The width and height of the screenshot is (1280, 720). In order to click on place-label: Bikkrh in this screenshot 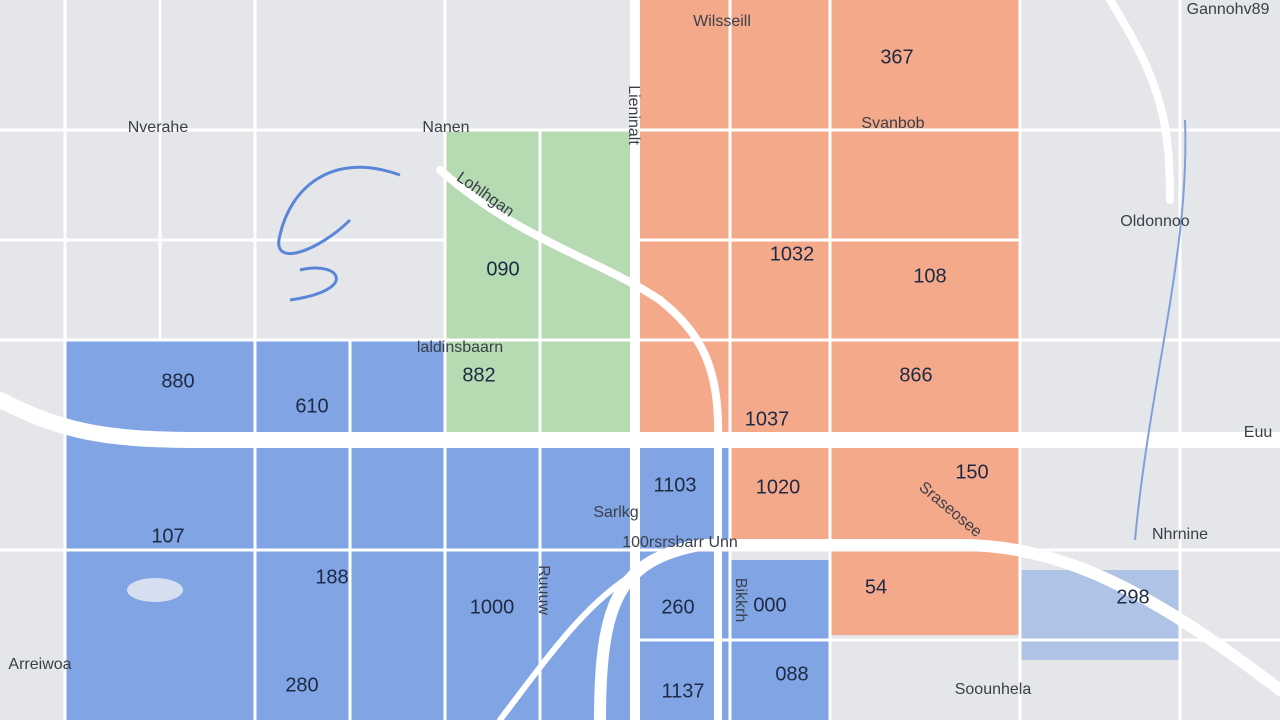, I will do `click(740, 600)`.